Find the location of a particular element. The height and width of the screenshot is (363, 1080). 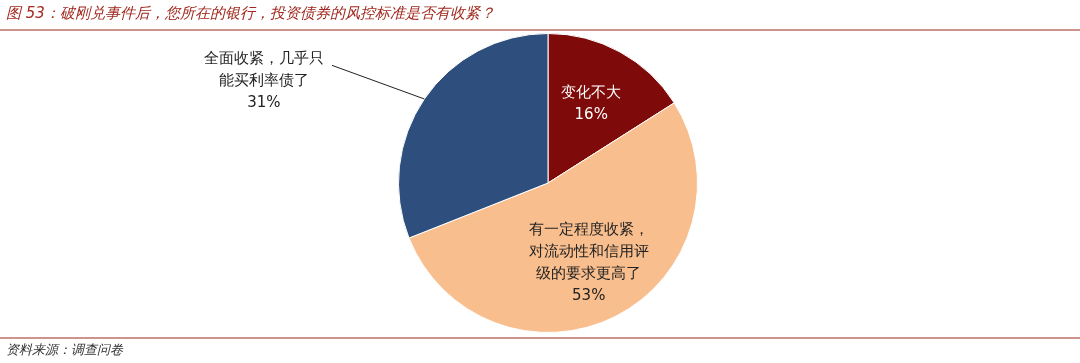

slice-label: 有一定程度收紧，对流动性和信用评级的要求更高了 is located at coordinates (588, 250).